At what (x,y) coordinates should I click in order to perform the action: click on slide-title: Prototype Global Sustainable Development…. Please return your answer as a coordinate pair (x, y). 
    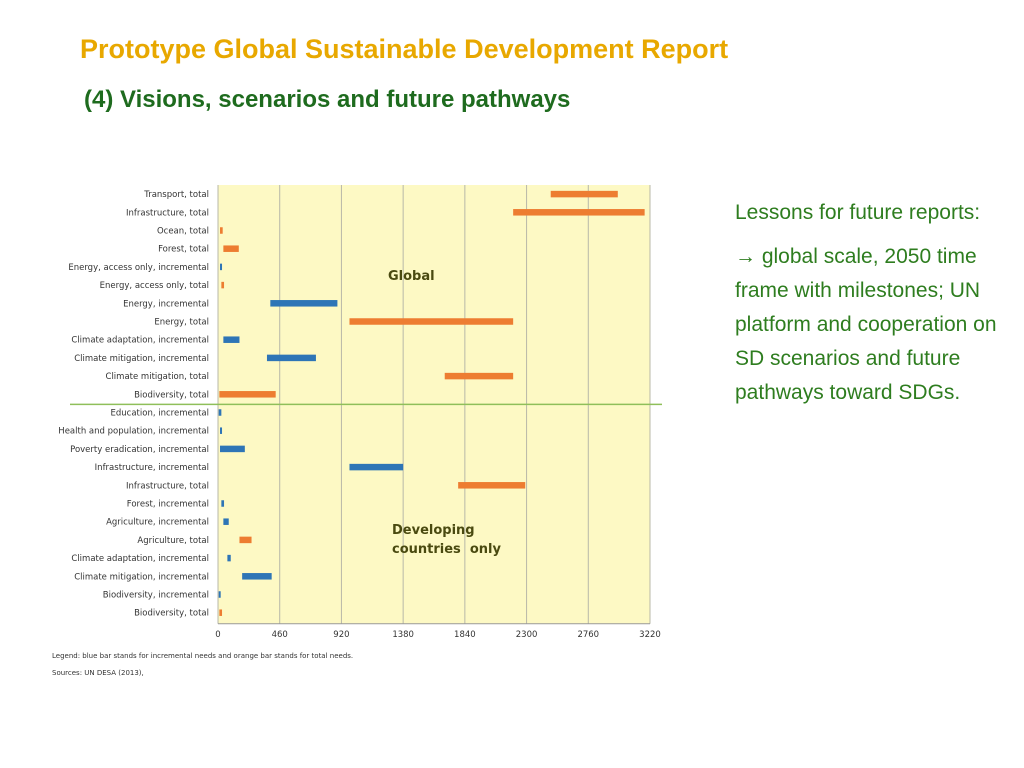
    Looking at the image, I should click on (404, 49).